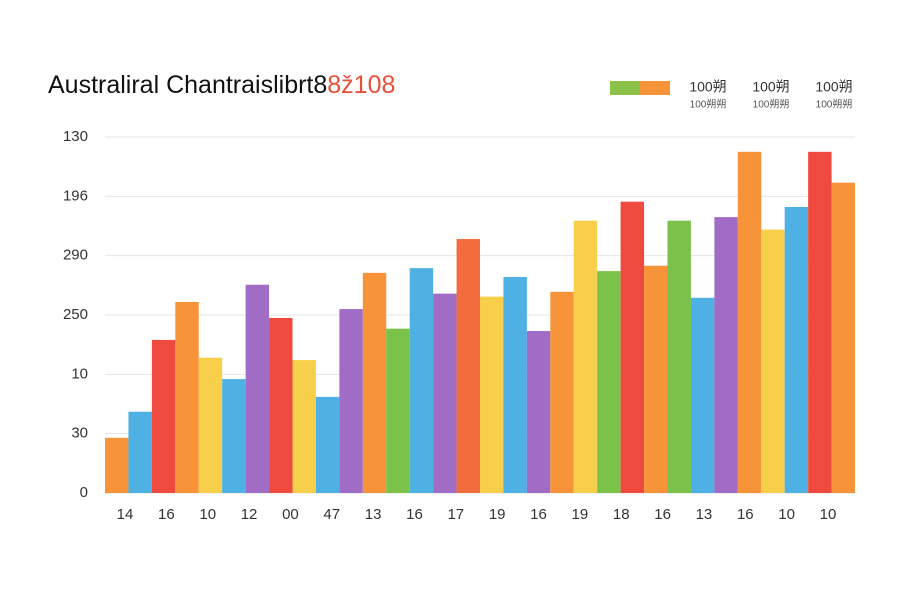 The width and height of the screenshot is (900, 600). What do you see at coordinates (84, 492) in the screenshot?
I see `y-tick-label: 0` at bounding box center [84, 492].